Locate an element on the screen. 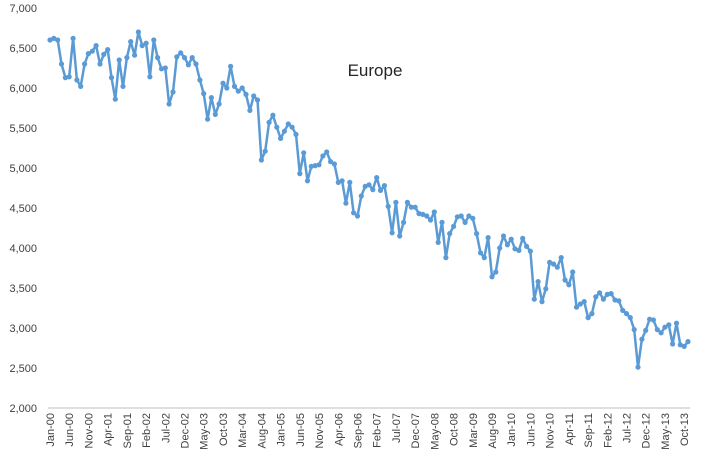  x-tick-label: May-13 is located at coordinates (666, 431).